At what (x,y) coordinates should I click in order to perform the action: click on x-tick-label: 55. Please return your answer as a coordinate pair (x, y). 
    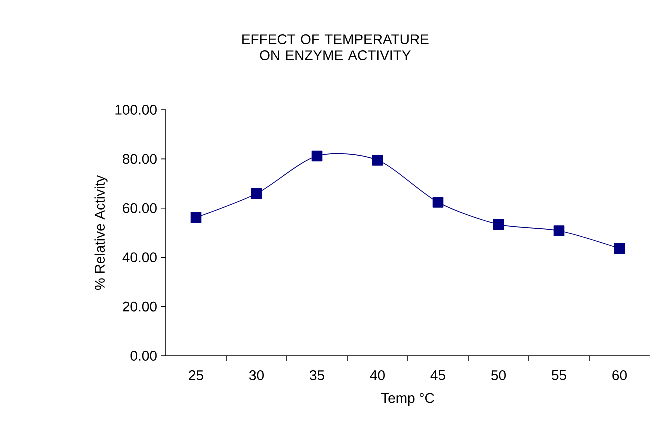
    Looking at the image, I should click on (559, 375).